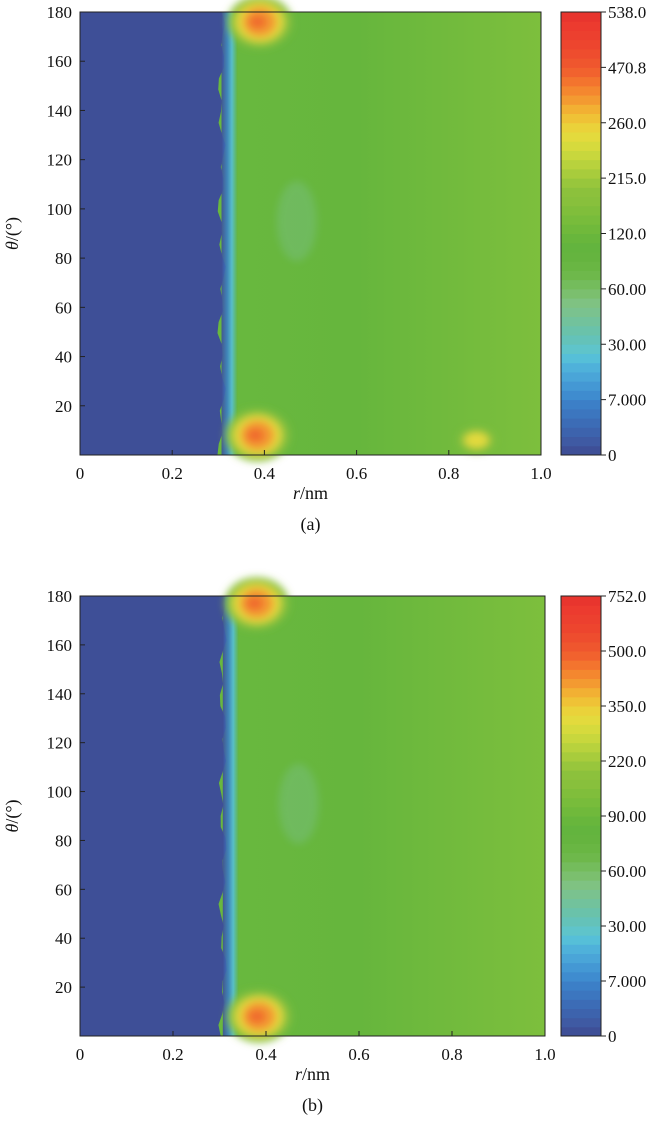  I want to click on low-density-patch, so click(296, 221).